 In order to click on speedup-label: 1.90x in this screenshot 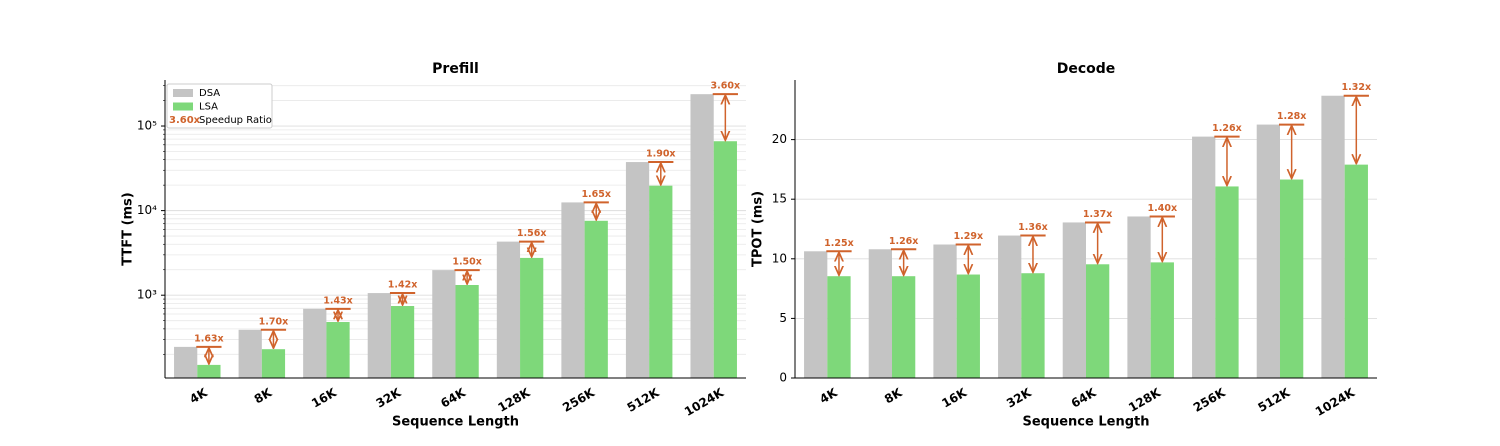, I will do `click(661, 154)`.